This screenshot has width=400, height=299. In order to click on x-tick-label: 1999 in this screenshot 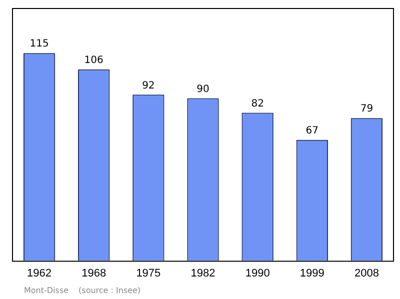, I will do `click(312, 273)`.